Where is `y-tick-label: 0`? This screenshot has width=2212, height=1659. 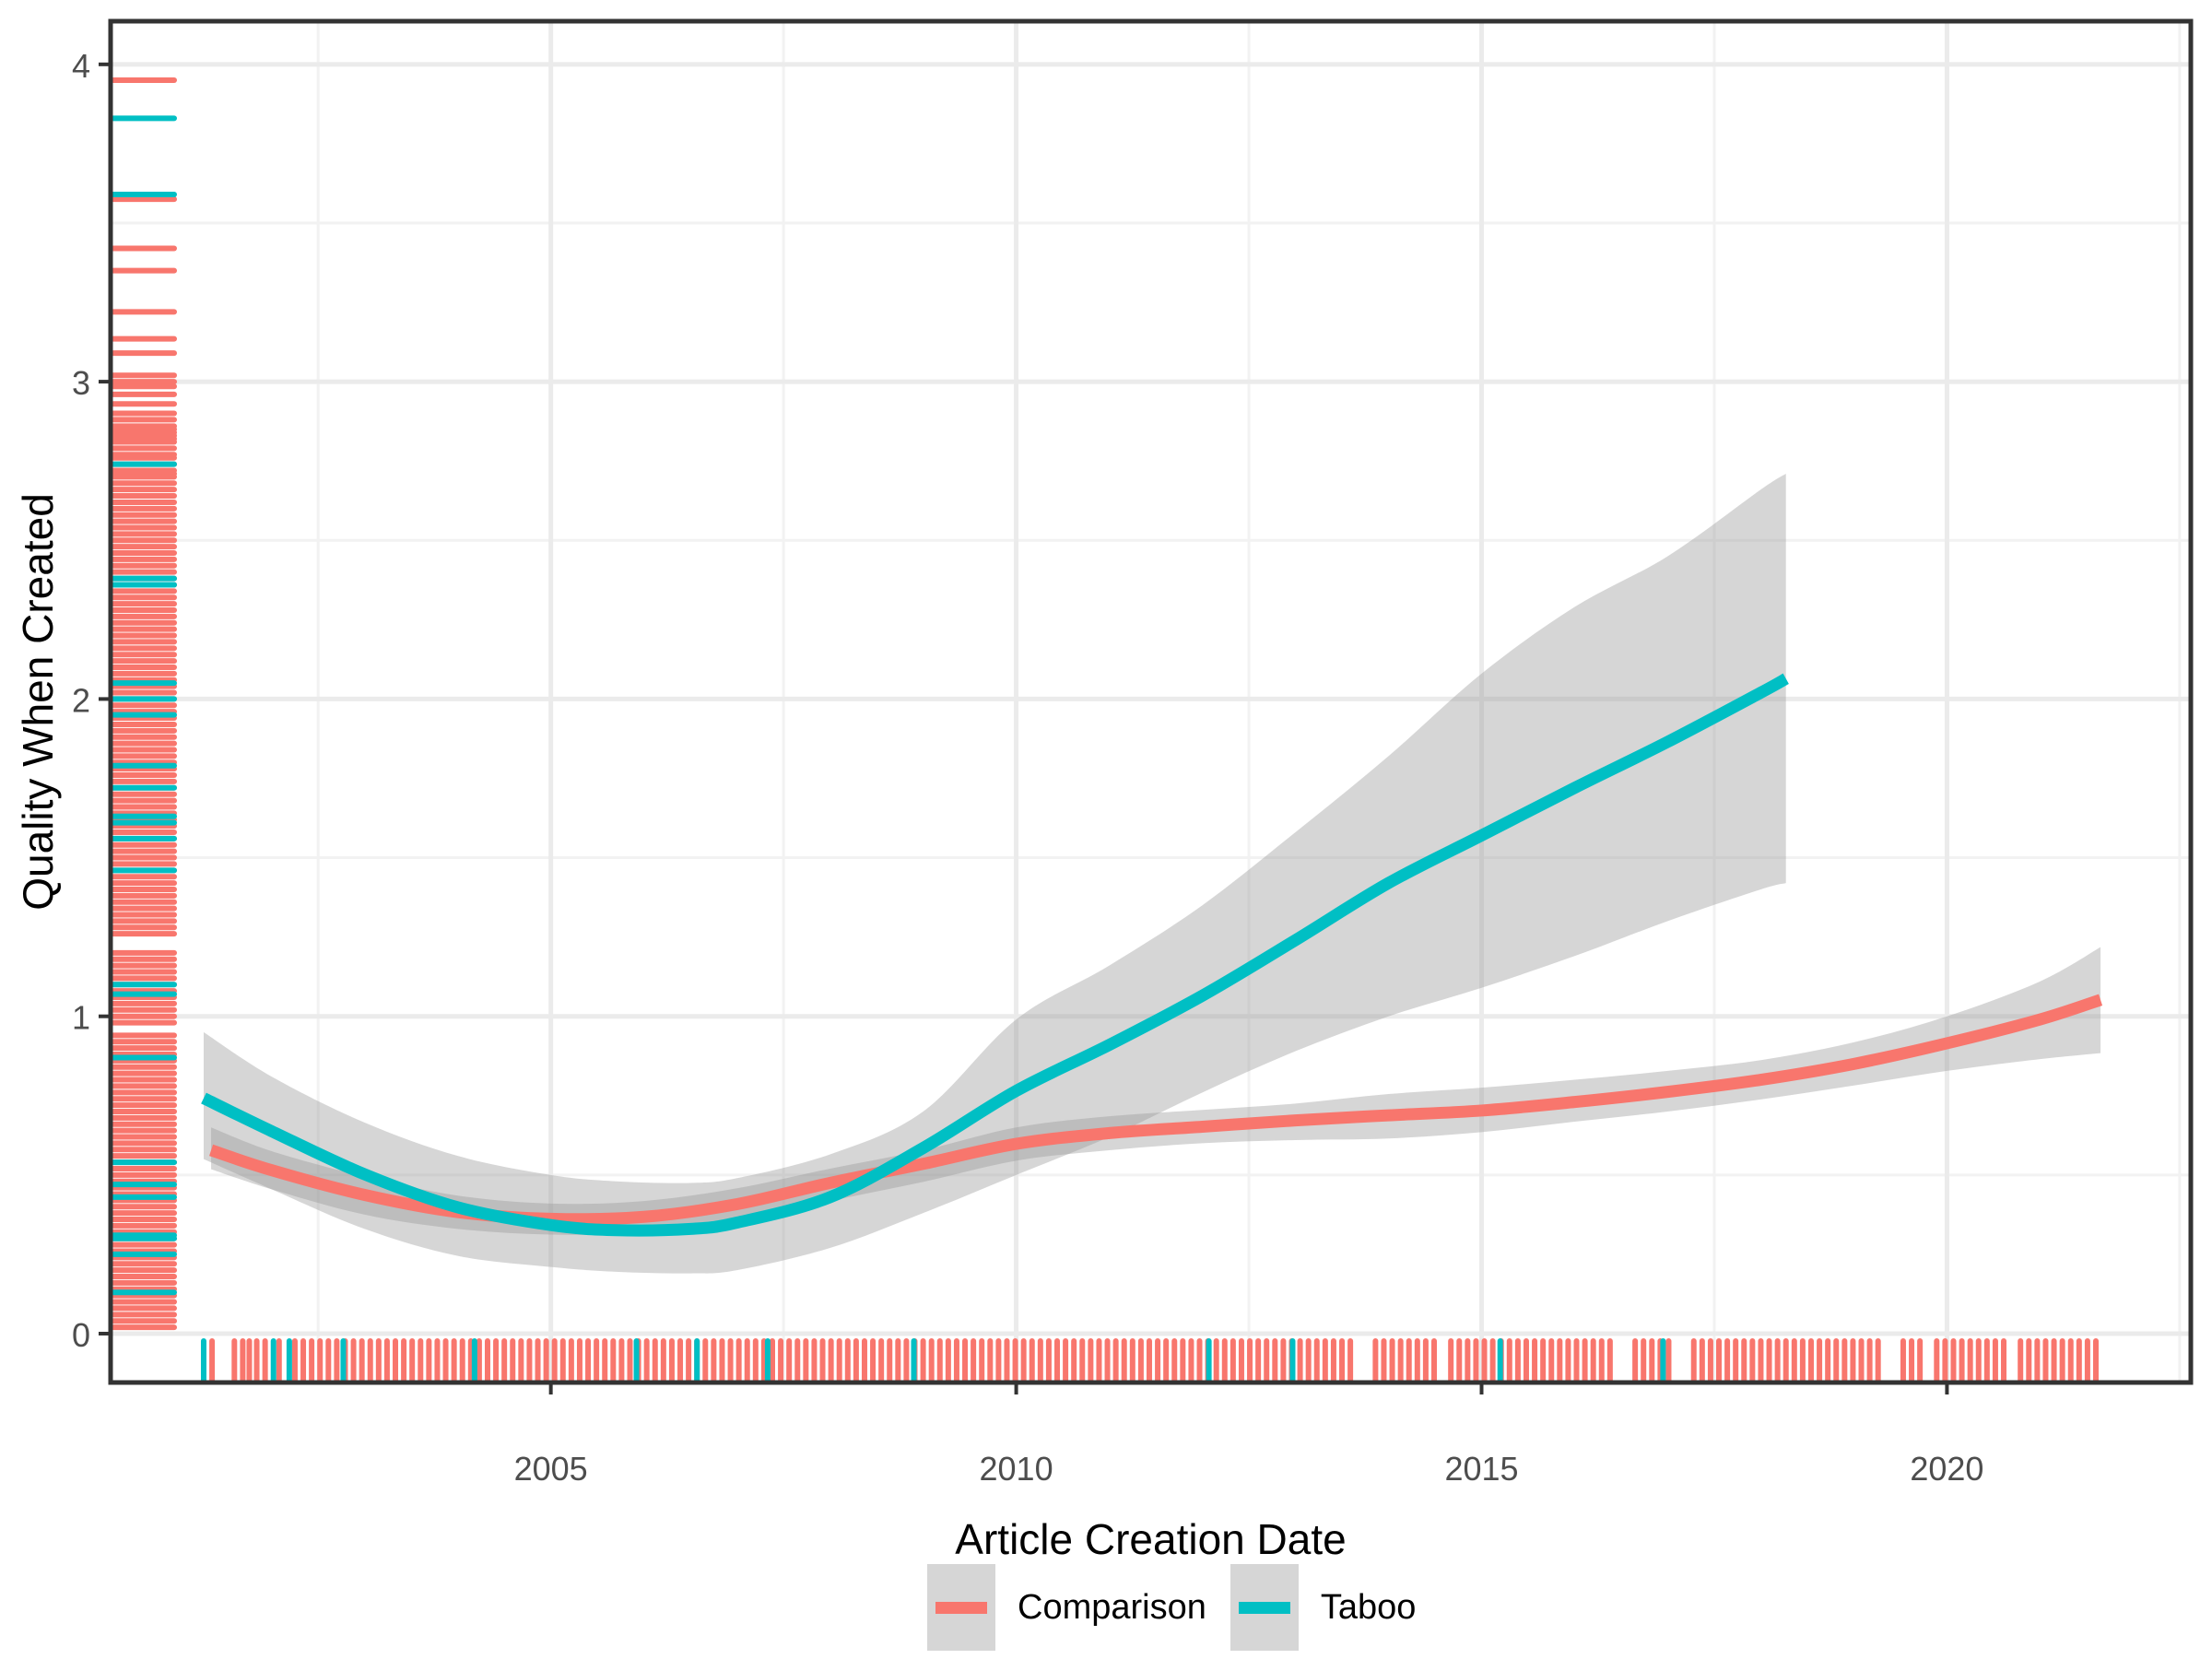 y-tick-label: 0 is located at coordinates (81, 1335).